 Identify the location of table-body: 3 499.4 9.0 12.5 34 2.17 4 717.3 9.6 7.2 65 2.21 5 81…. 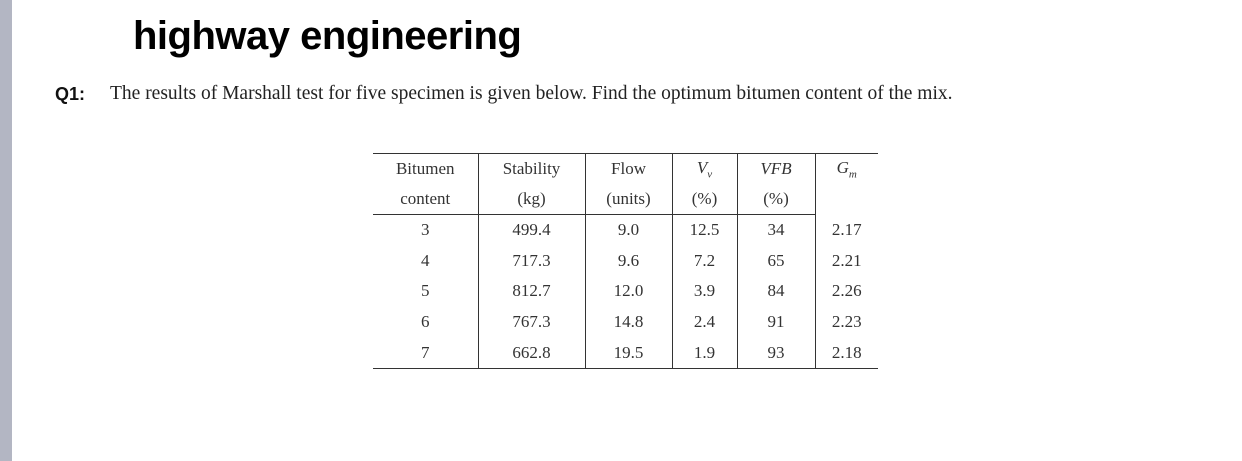
(625, 291).